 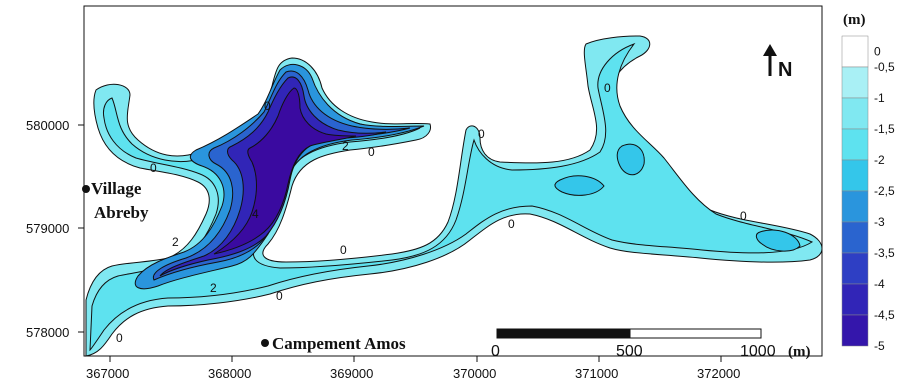 What do you see at coordinates (695, 333) in the screenshot?
I see `scale-bar-white-segment` at bounding box center [695, 333].